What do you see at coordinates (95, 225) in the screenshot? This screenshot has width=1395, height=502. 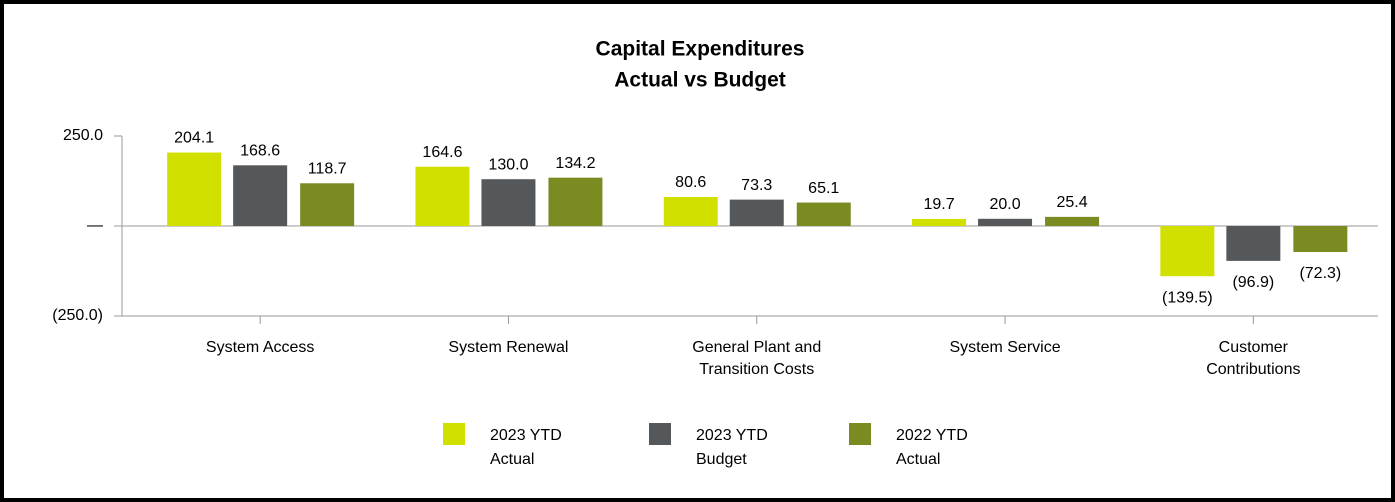 I see `y-tick-label: —` at bounding box center [95, 225].